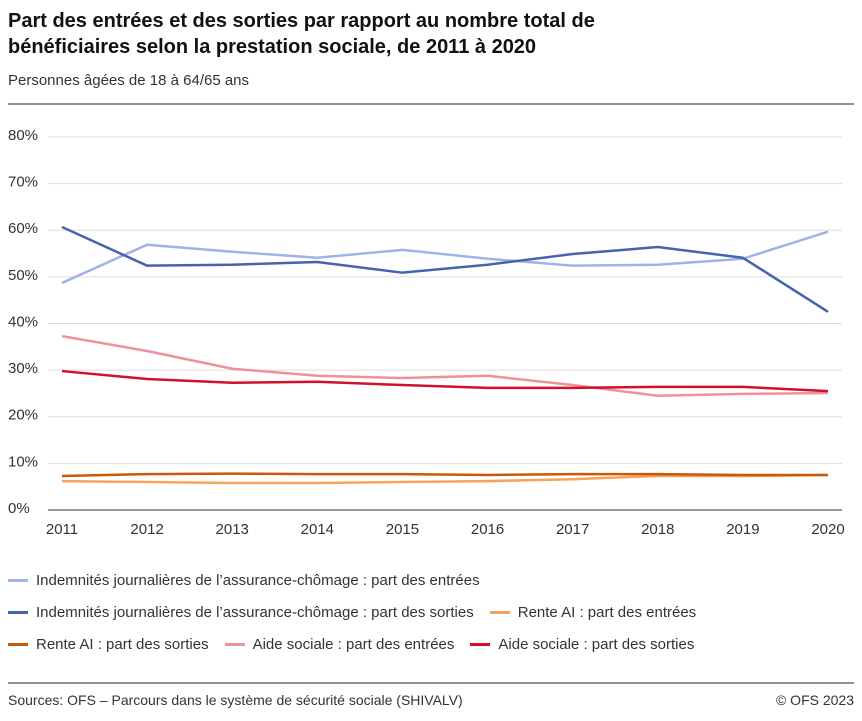 The image size is (862, 721). Describe the element at coordinates (23, 228) in the screenshot. I see `y-tick-label: 60%` at that location.